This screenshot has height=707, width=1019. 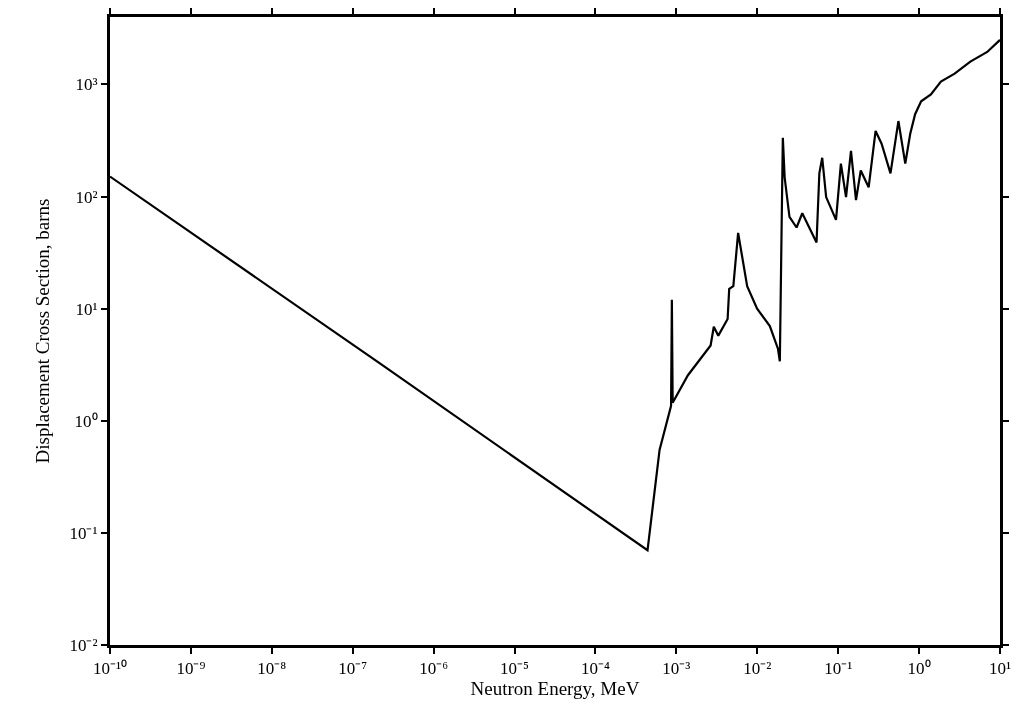 I want to click on x-tick-label: 10¹, so click(x=1000, y=669).